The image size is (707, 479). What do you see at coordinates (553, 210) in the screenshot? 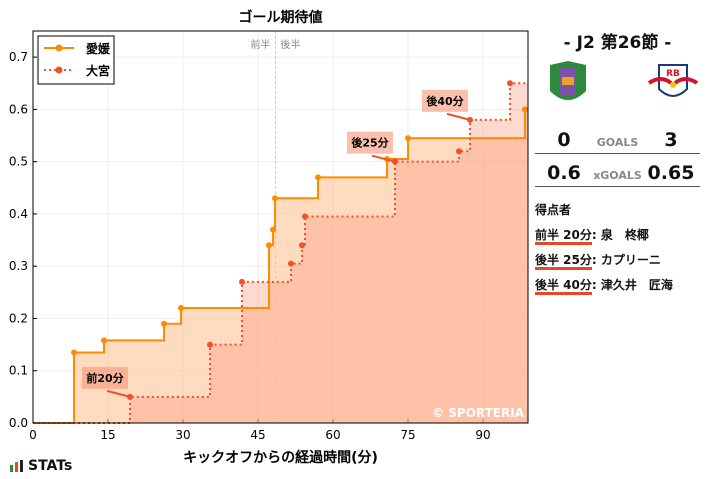
I see `scorers-title: 得点者` at bounding box center [553, 210].